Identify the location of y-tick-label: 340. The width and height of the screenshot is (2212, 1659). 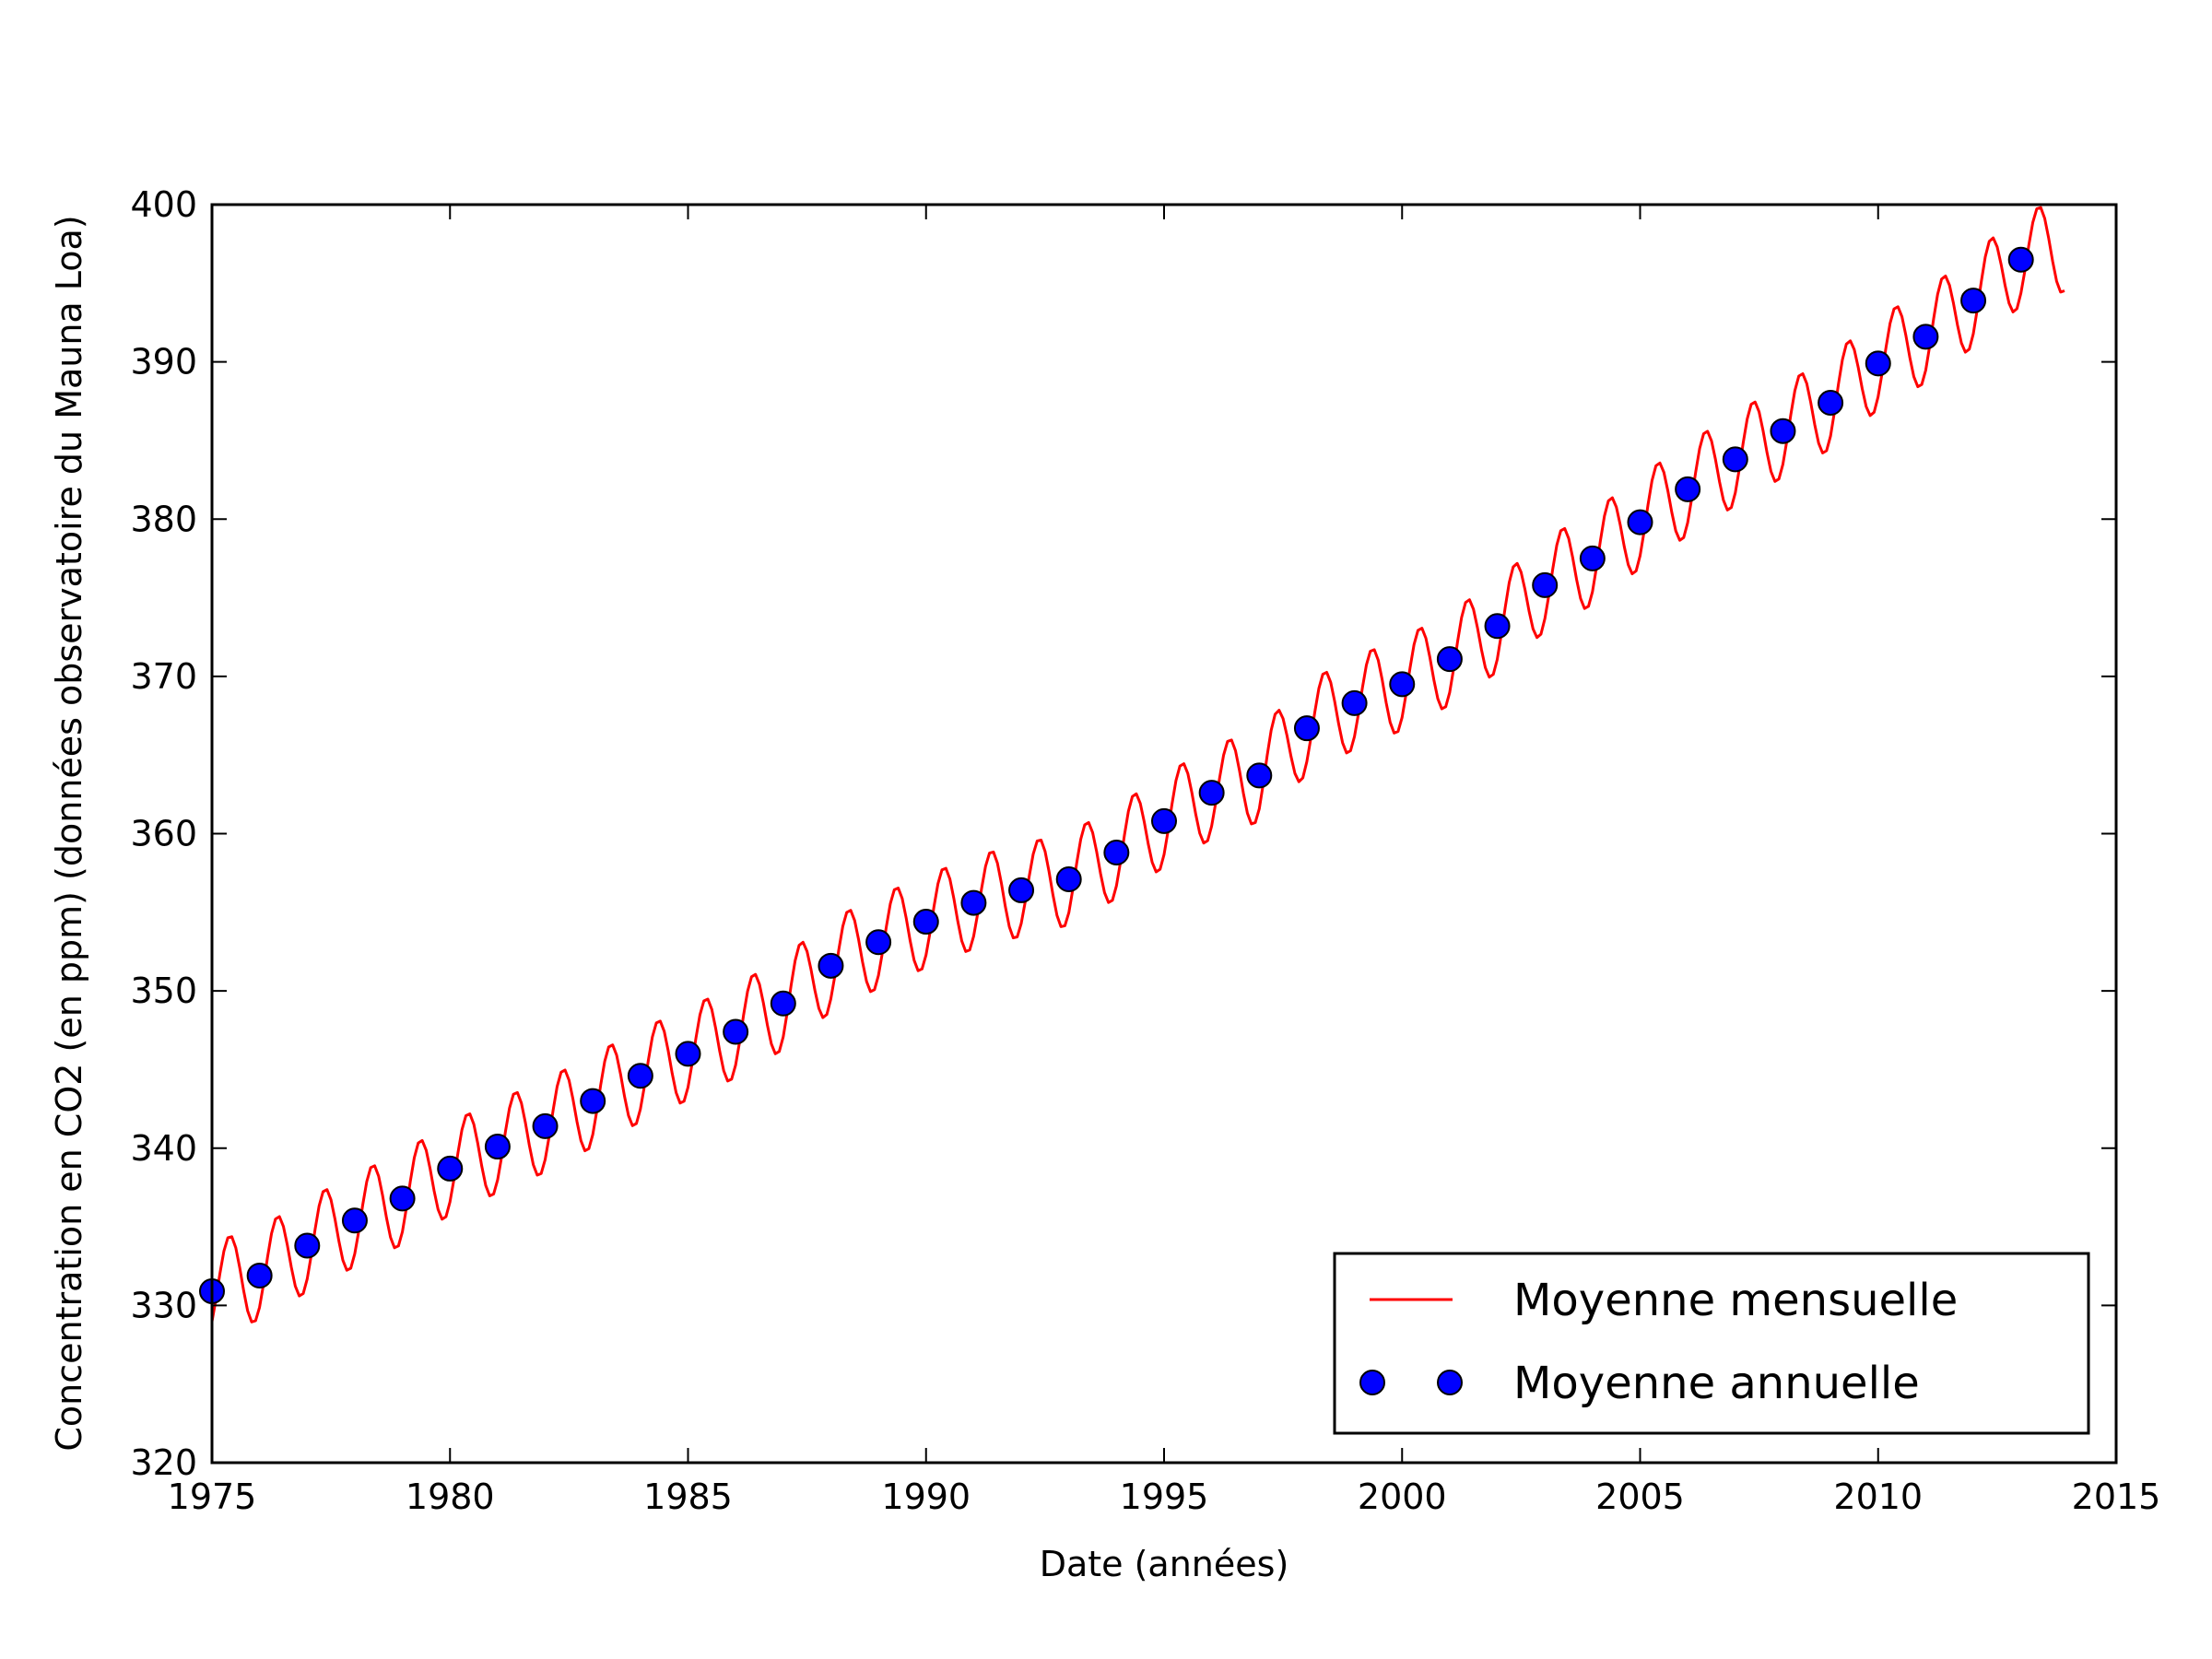
(163, 1148).